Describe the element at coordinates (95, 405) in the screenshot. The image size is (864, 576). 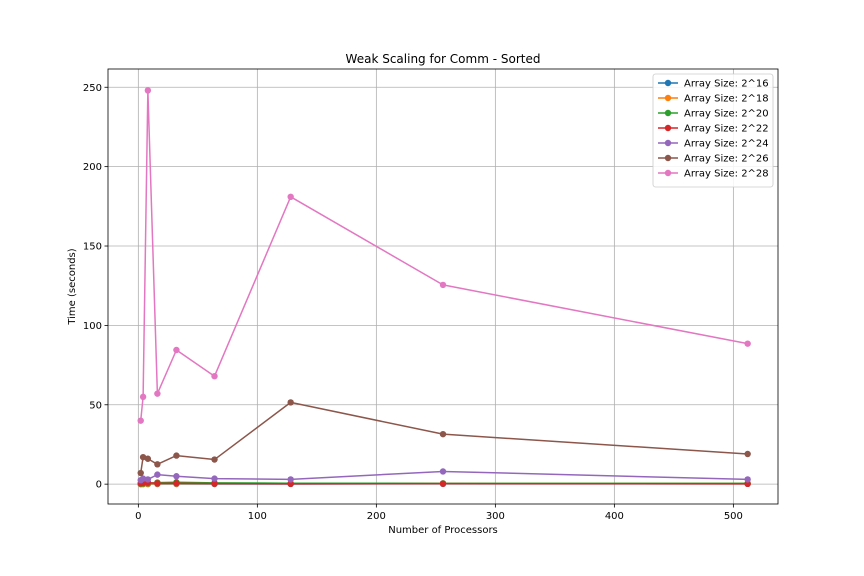
I see `y-tick-label: 50` at that location.